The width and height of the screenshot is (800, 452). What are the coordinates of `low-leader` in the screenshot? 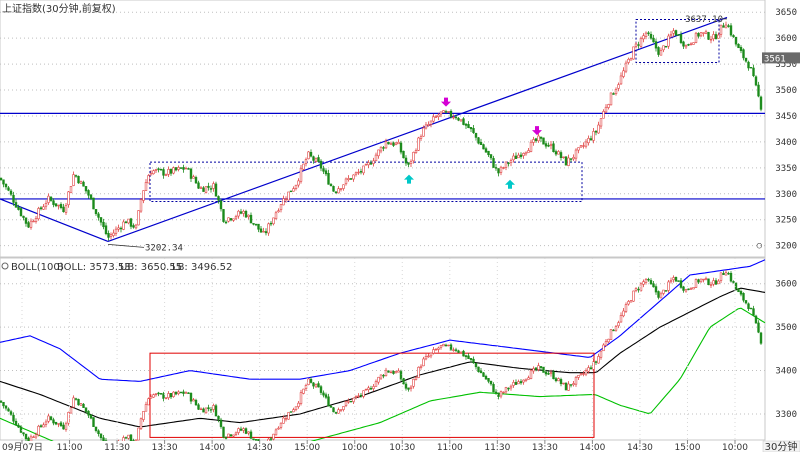 It's located at (126, 246).